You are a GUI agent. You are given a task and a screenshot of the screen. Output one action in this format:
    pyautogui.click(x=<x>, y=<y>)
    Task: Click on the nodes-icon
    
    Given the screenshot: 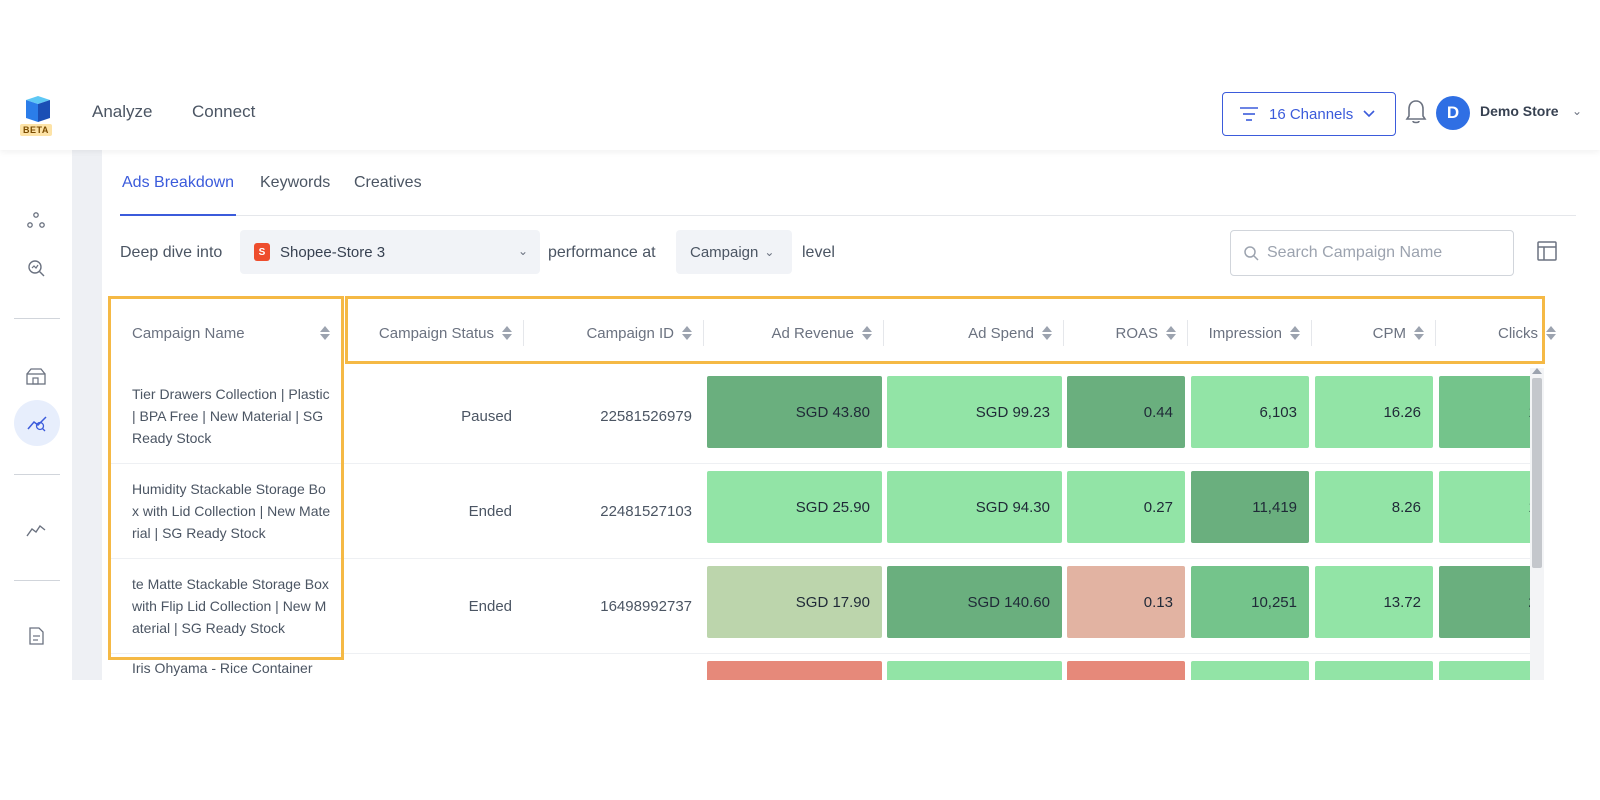 What is the action you would take?
    pyautogui.click(x=36, y=220)
    